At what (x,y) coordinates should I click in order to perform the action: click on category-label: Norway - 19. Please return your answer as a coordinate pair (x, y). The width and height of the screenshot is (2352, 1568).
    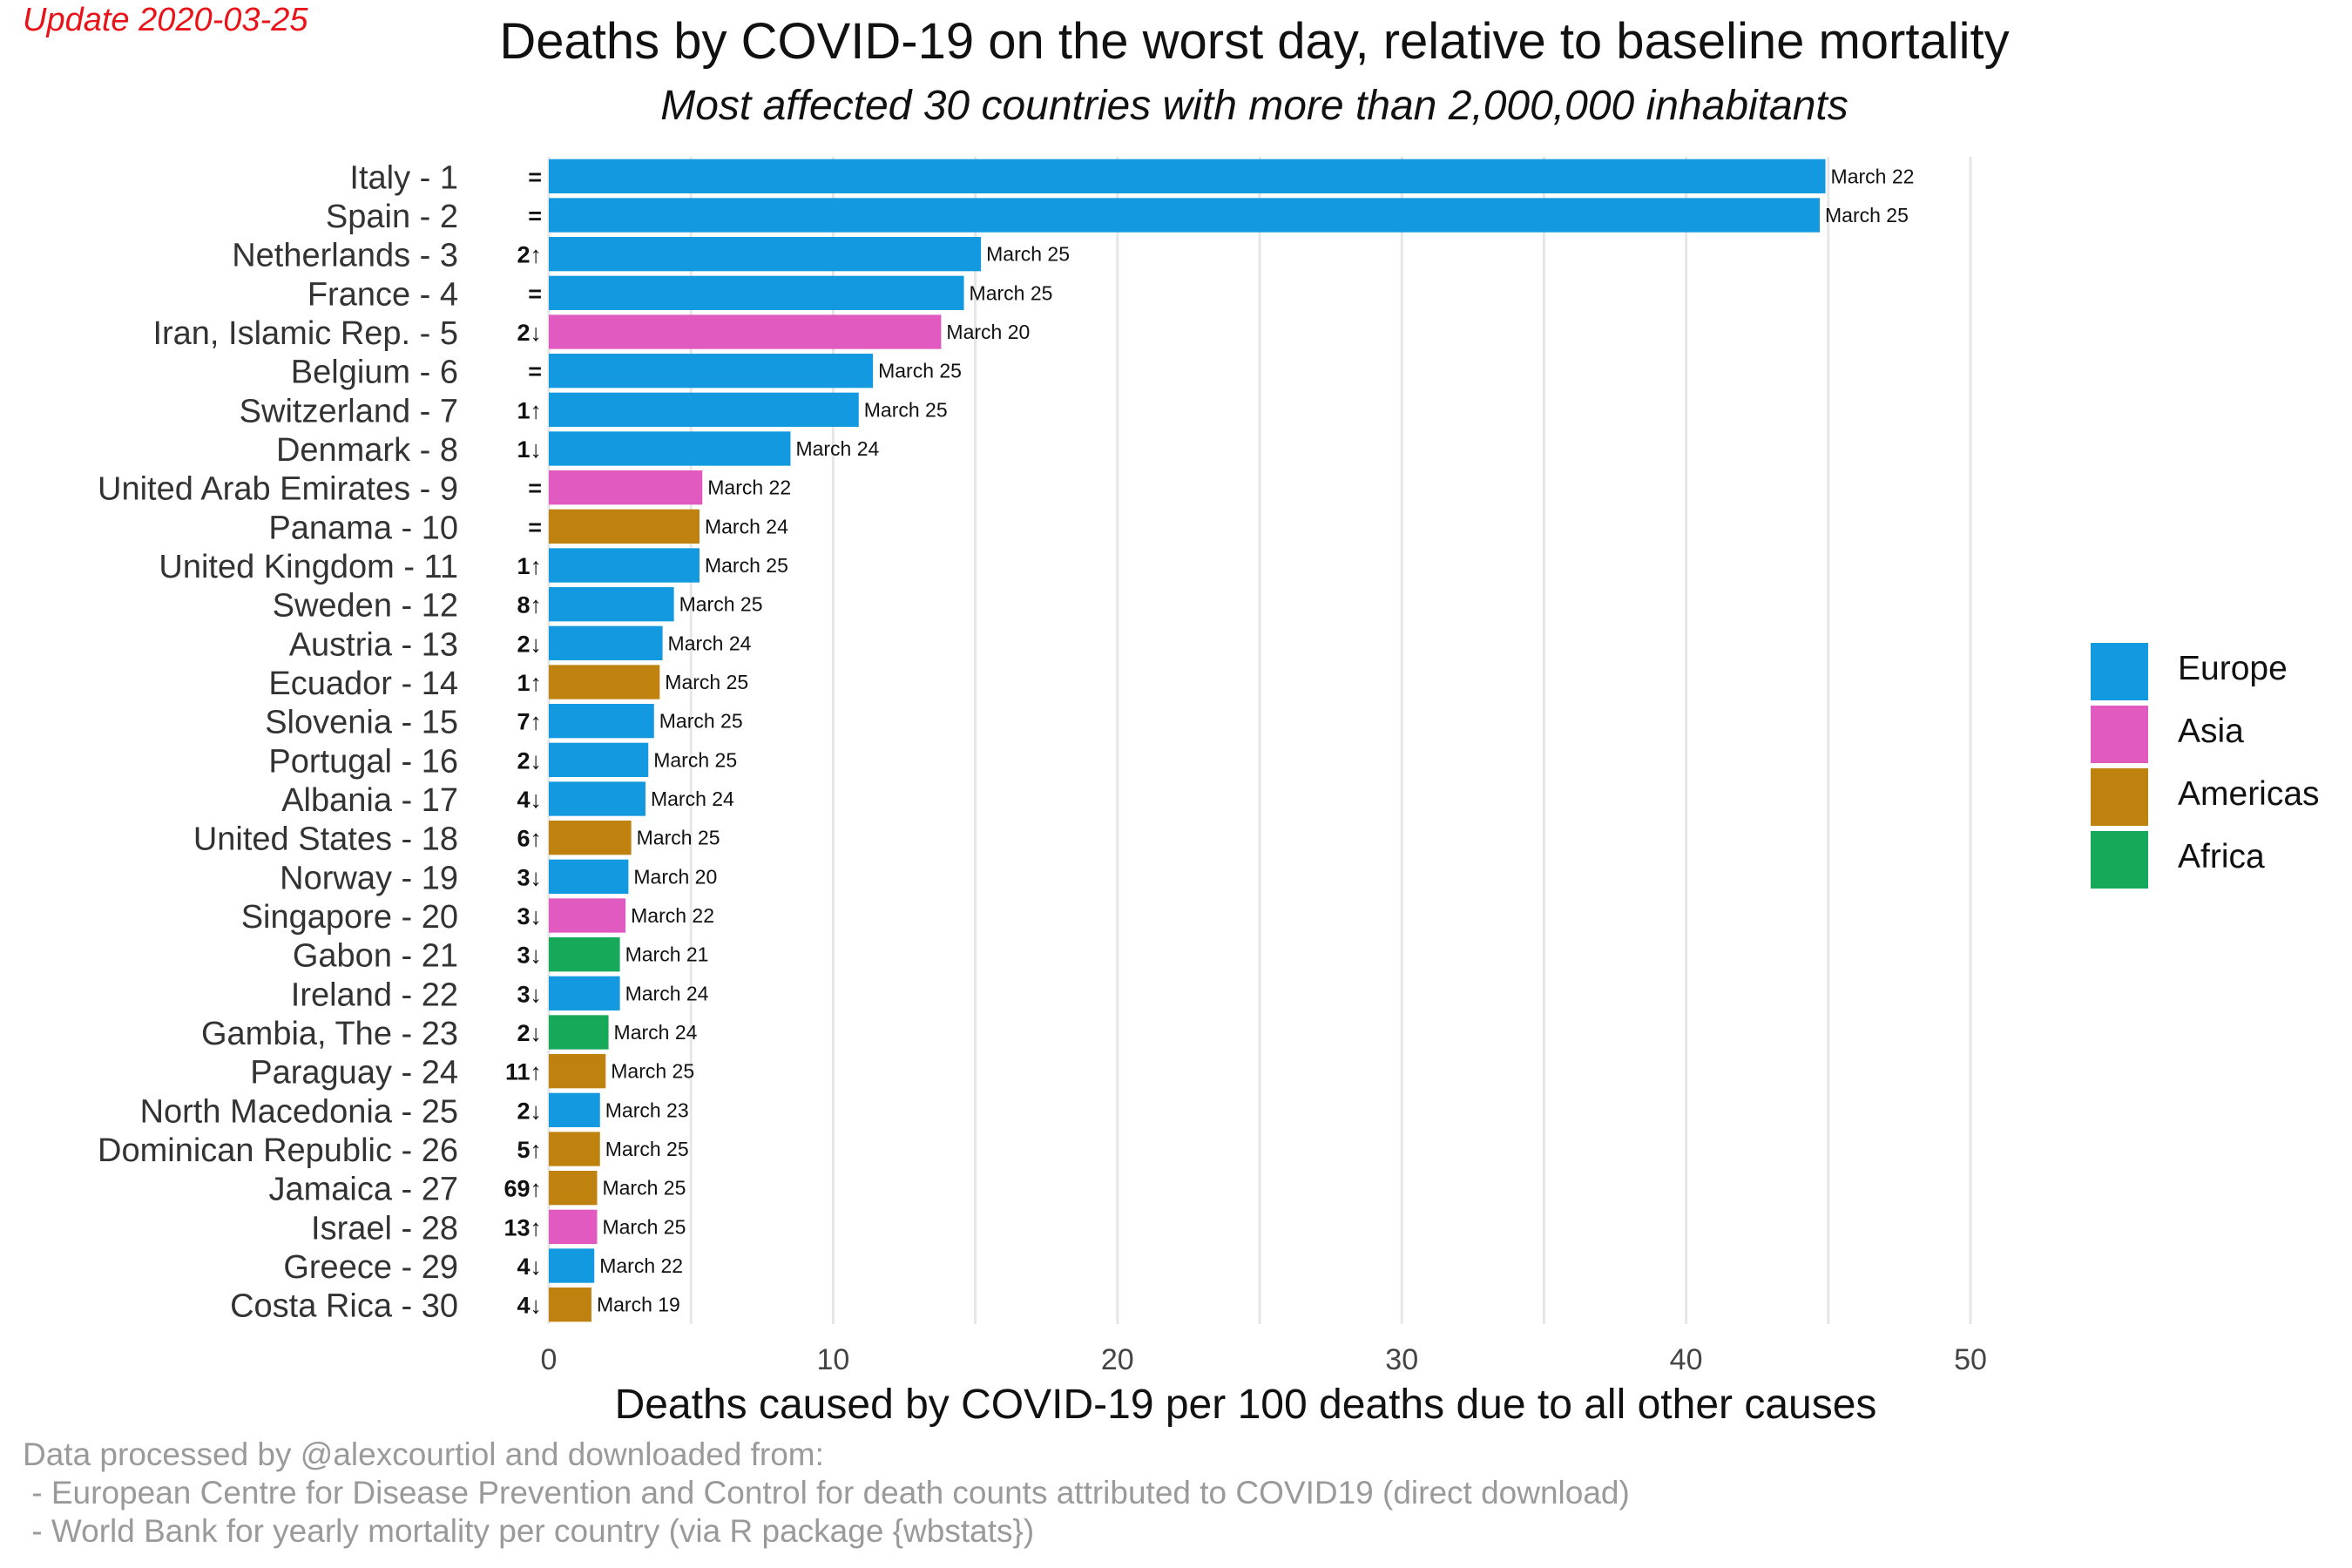
    Looking at the image, I should click on (369, 878).